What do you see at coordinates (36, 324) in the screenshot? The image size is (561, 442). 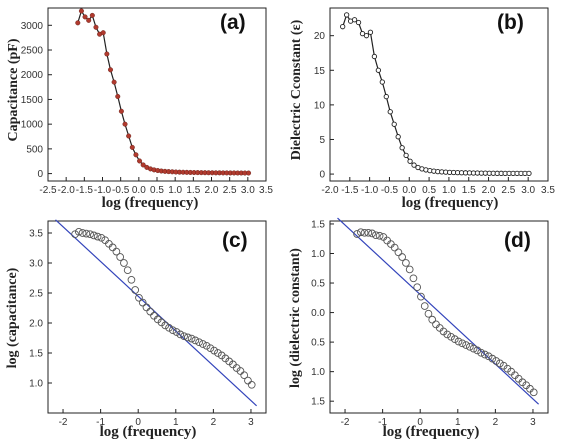 I see `panel-c-y-tick-label: 2.0` at bounding box center [36, 324].